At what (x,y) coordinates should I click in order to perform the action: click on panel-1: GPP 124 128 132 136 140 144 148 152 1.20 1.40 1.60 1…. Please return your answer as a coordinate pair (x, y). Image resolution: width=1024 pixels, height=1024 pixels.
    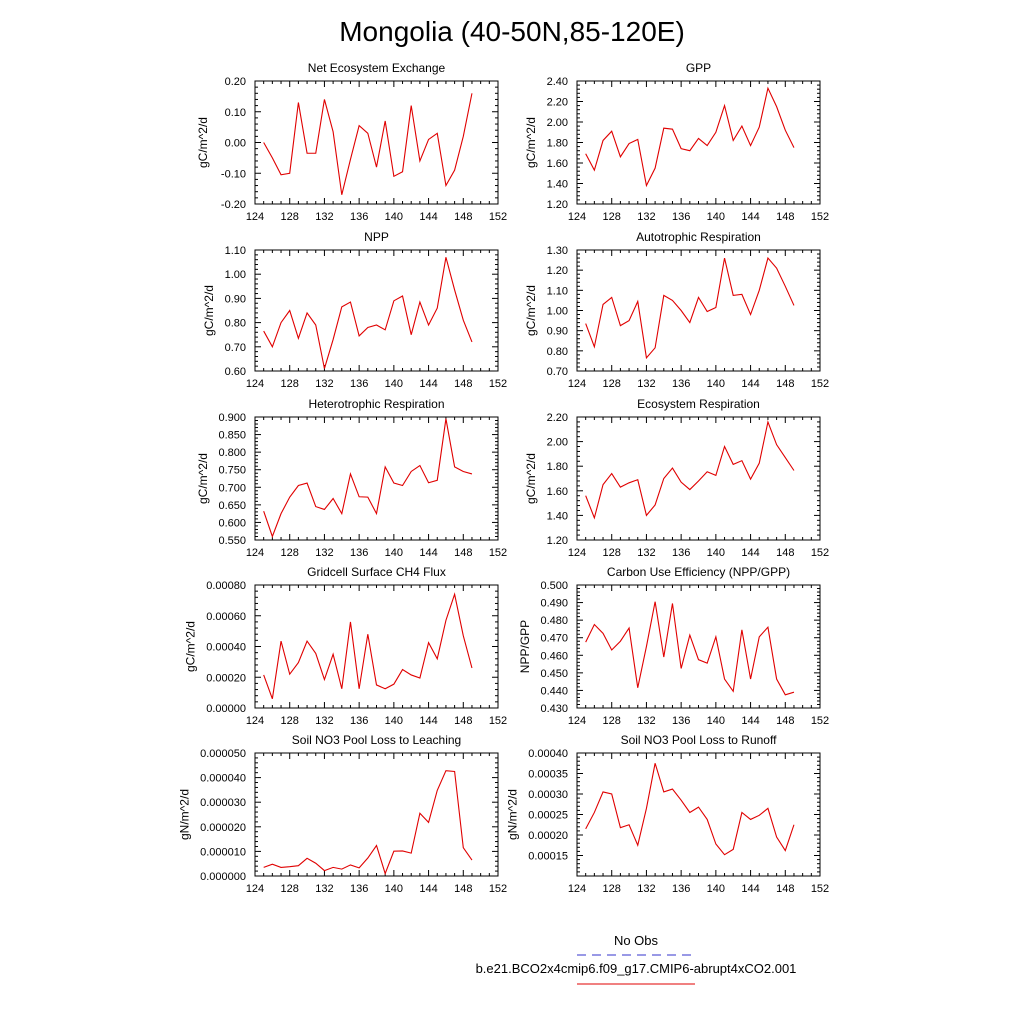
    Looking at the image, I should click on (676, 142).